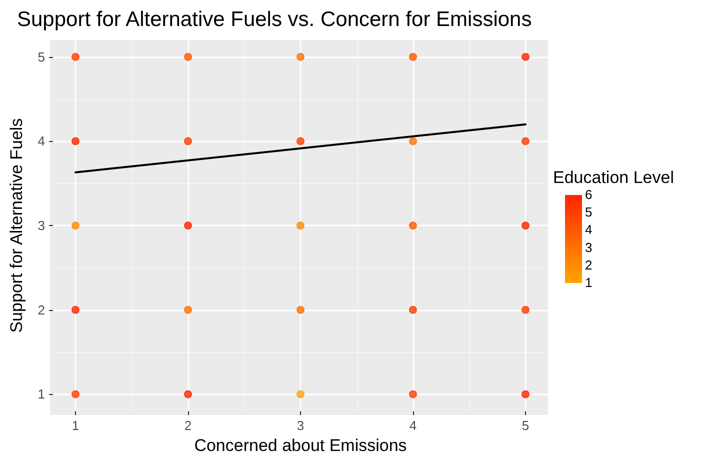 This screenshot has width=713, height=459. Describe the element at coordinates (613, 177) in the screenshot. I see `color-bar-title: Education Level` at that location.